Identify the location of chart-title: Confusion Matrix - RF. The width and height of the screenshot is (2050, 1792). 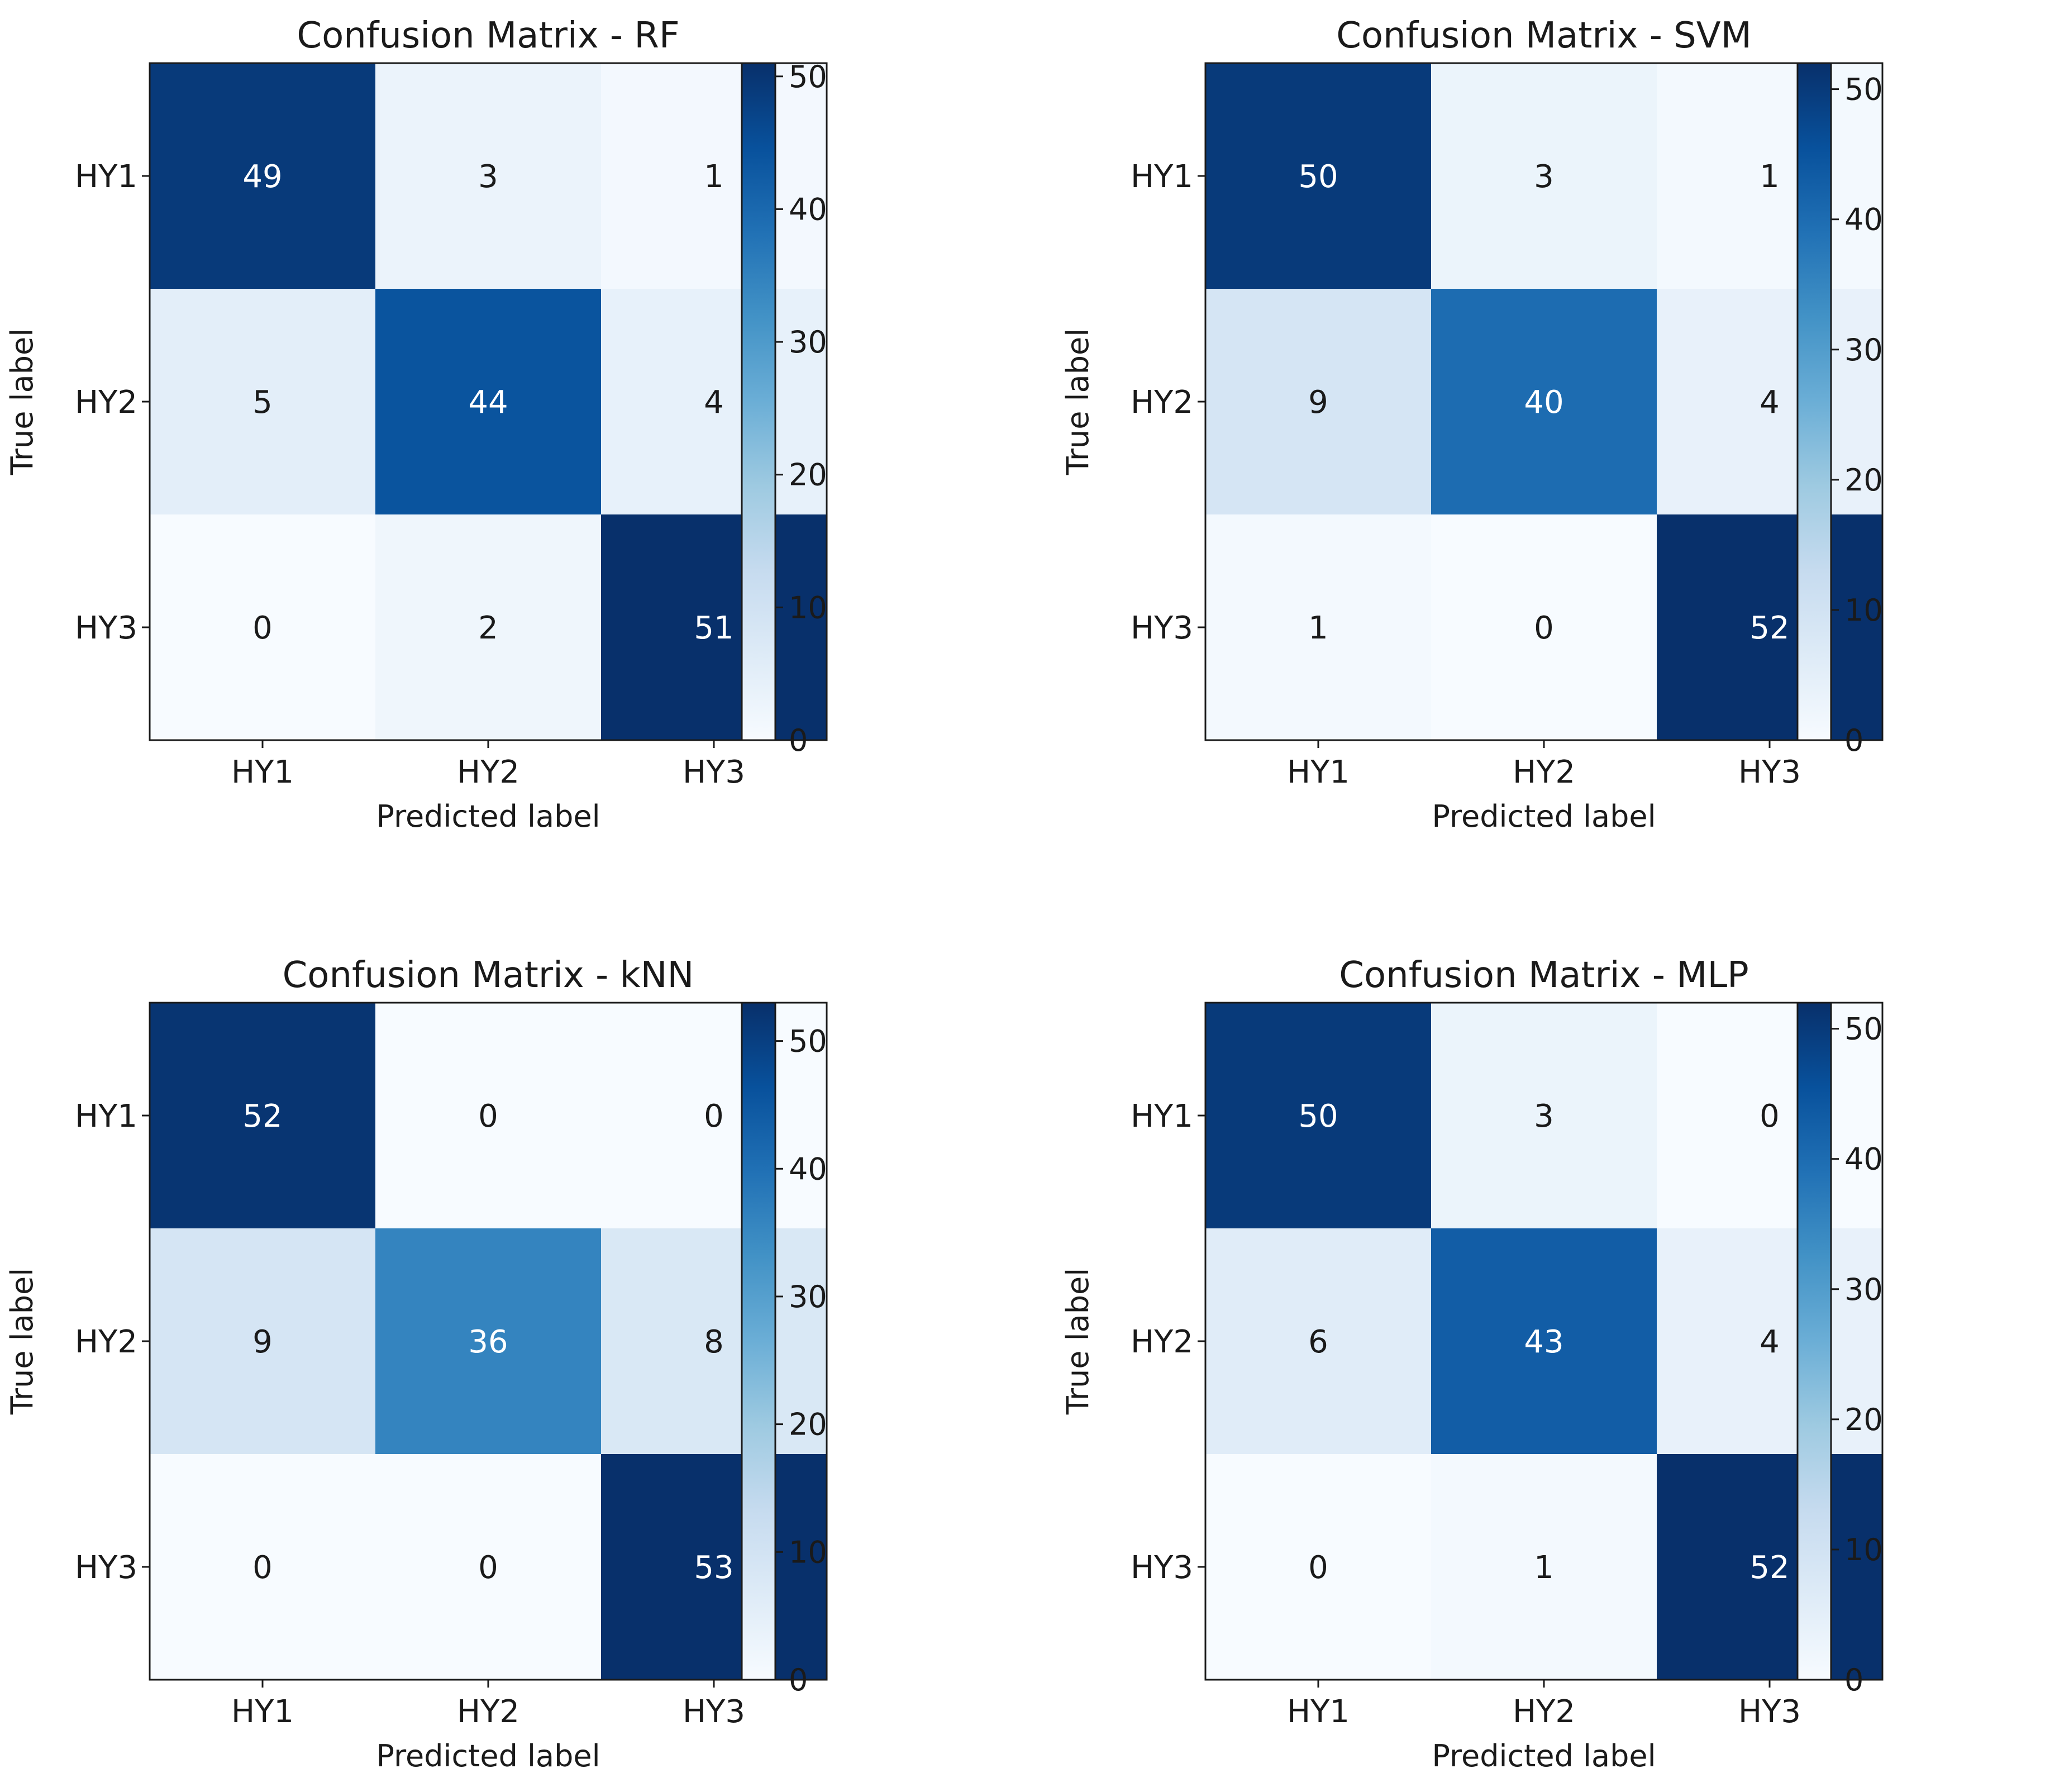
(488, 35).